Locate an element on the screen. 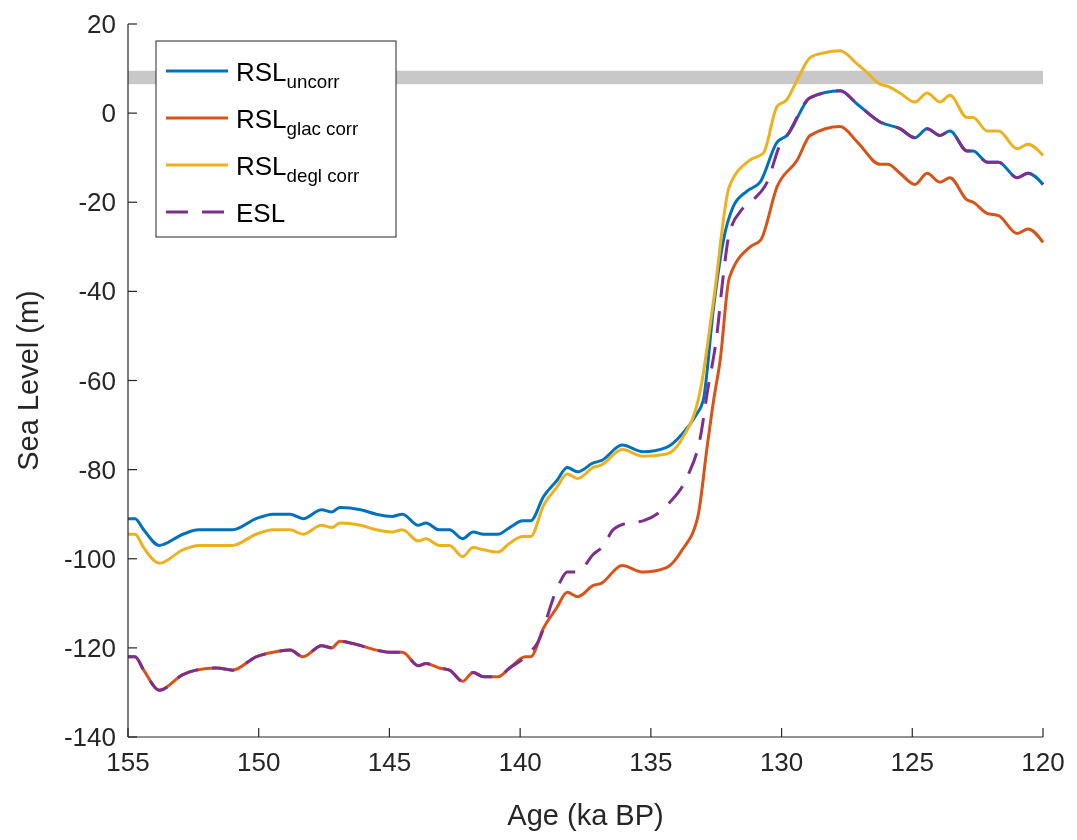 The height and width of the screenshot is (840, 1077). y-tick-label: -20 is located at coordinates (97, 202).